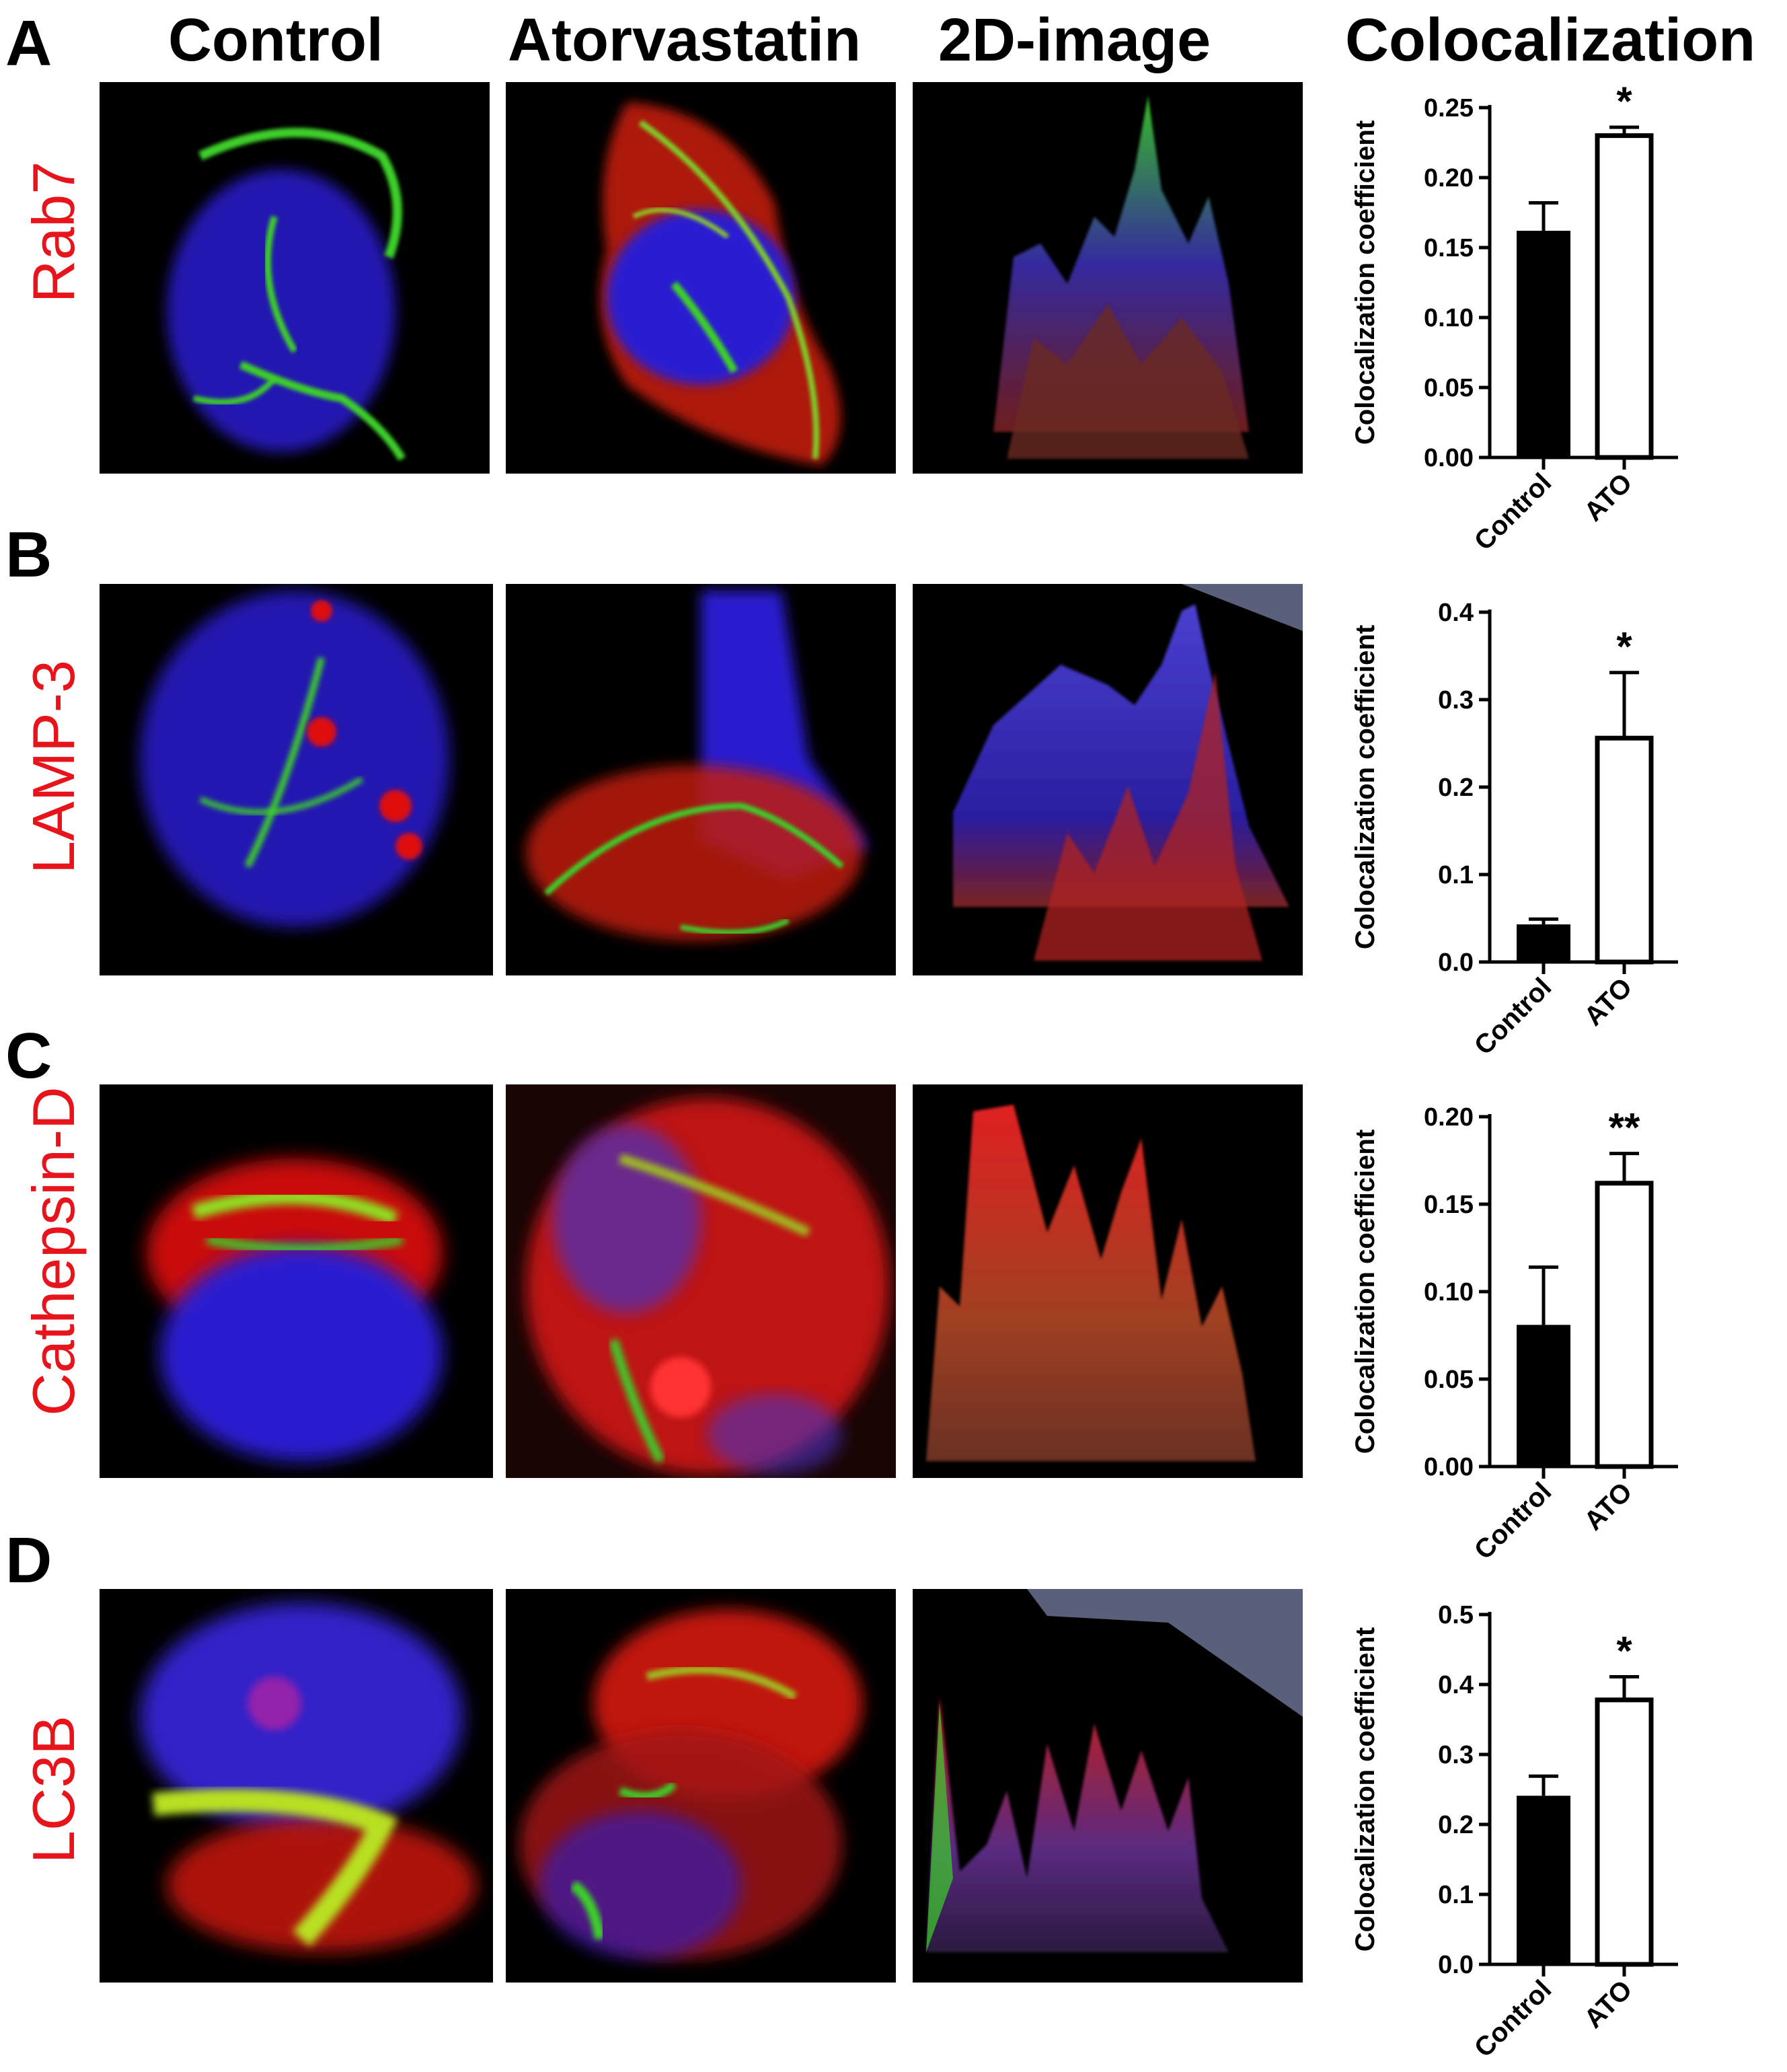  I want to click on surface-plot-lamp3, so click(1108, 779).